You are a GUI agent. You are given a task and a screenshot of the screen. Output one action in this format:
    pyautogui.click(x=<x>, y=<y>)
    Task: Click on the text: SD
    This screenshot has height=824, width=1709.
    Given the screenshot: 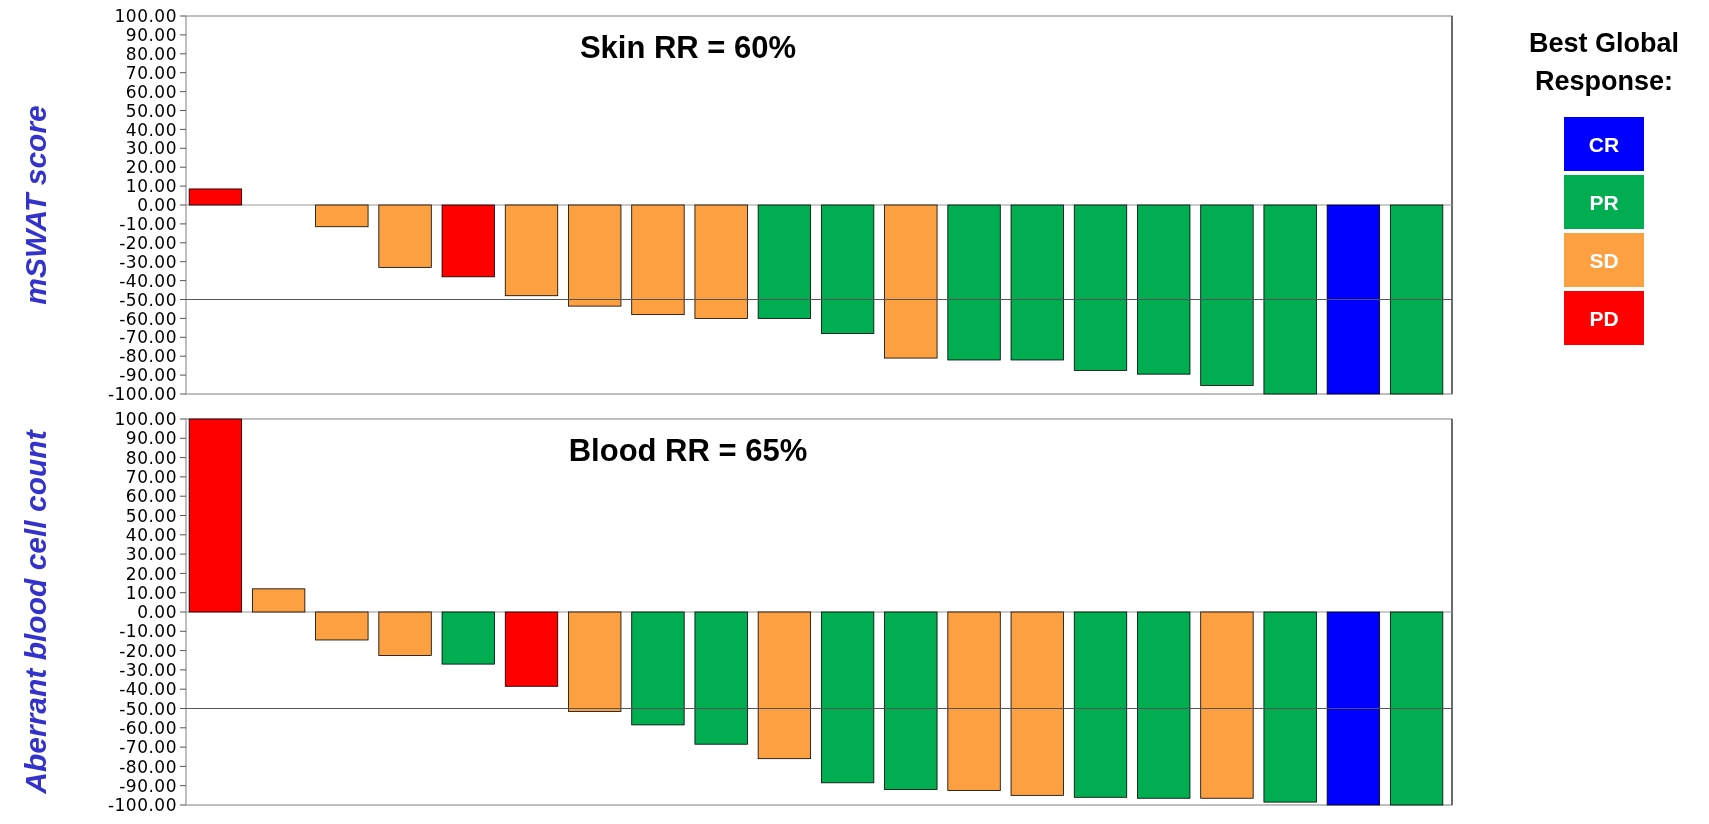 What is the action you would take?
    pyautogui.click(x=1604, y=260)
    